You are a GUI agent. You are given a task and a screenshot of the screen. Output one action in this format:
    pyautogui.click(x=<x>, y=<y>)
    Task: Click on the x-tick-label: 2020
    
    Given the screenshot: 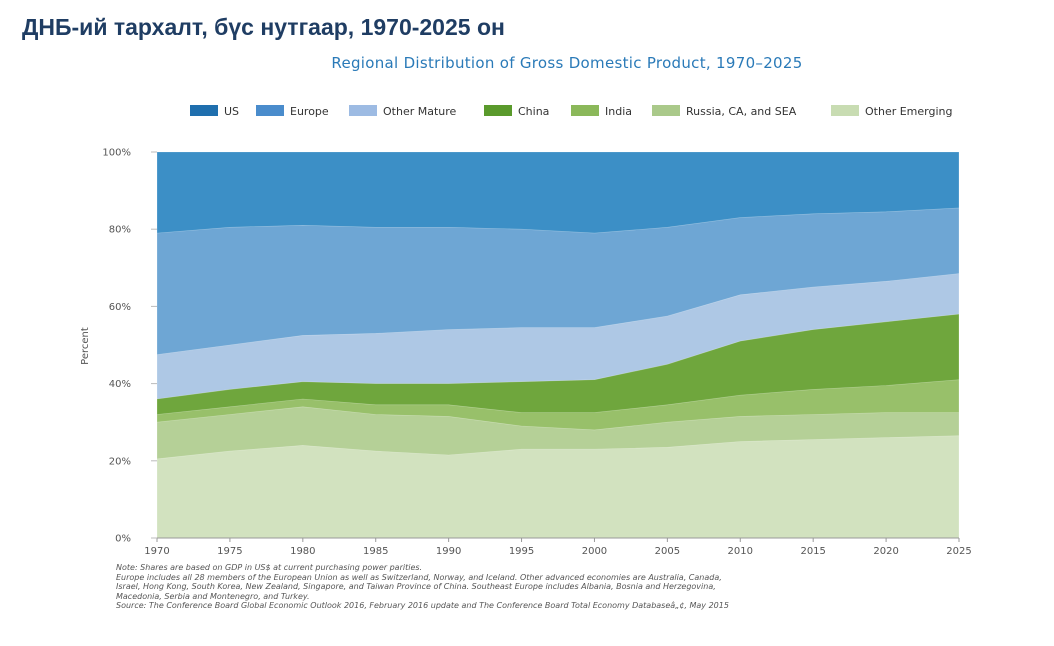 What is the action you would take?
    pyautogui.click(x=885, y=551)
    